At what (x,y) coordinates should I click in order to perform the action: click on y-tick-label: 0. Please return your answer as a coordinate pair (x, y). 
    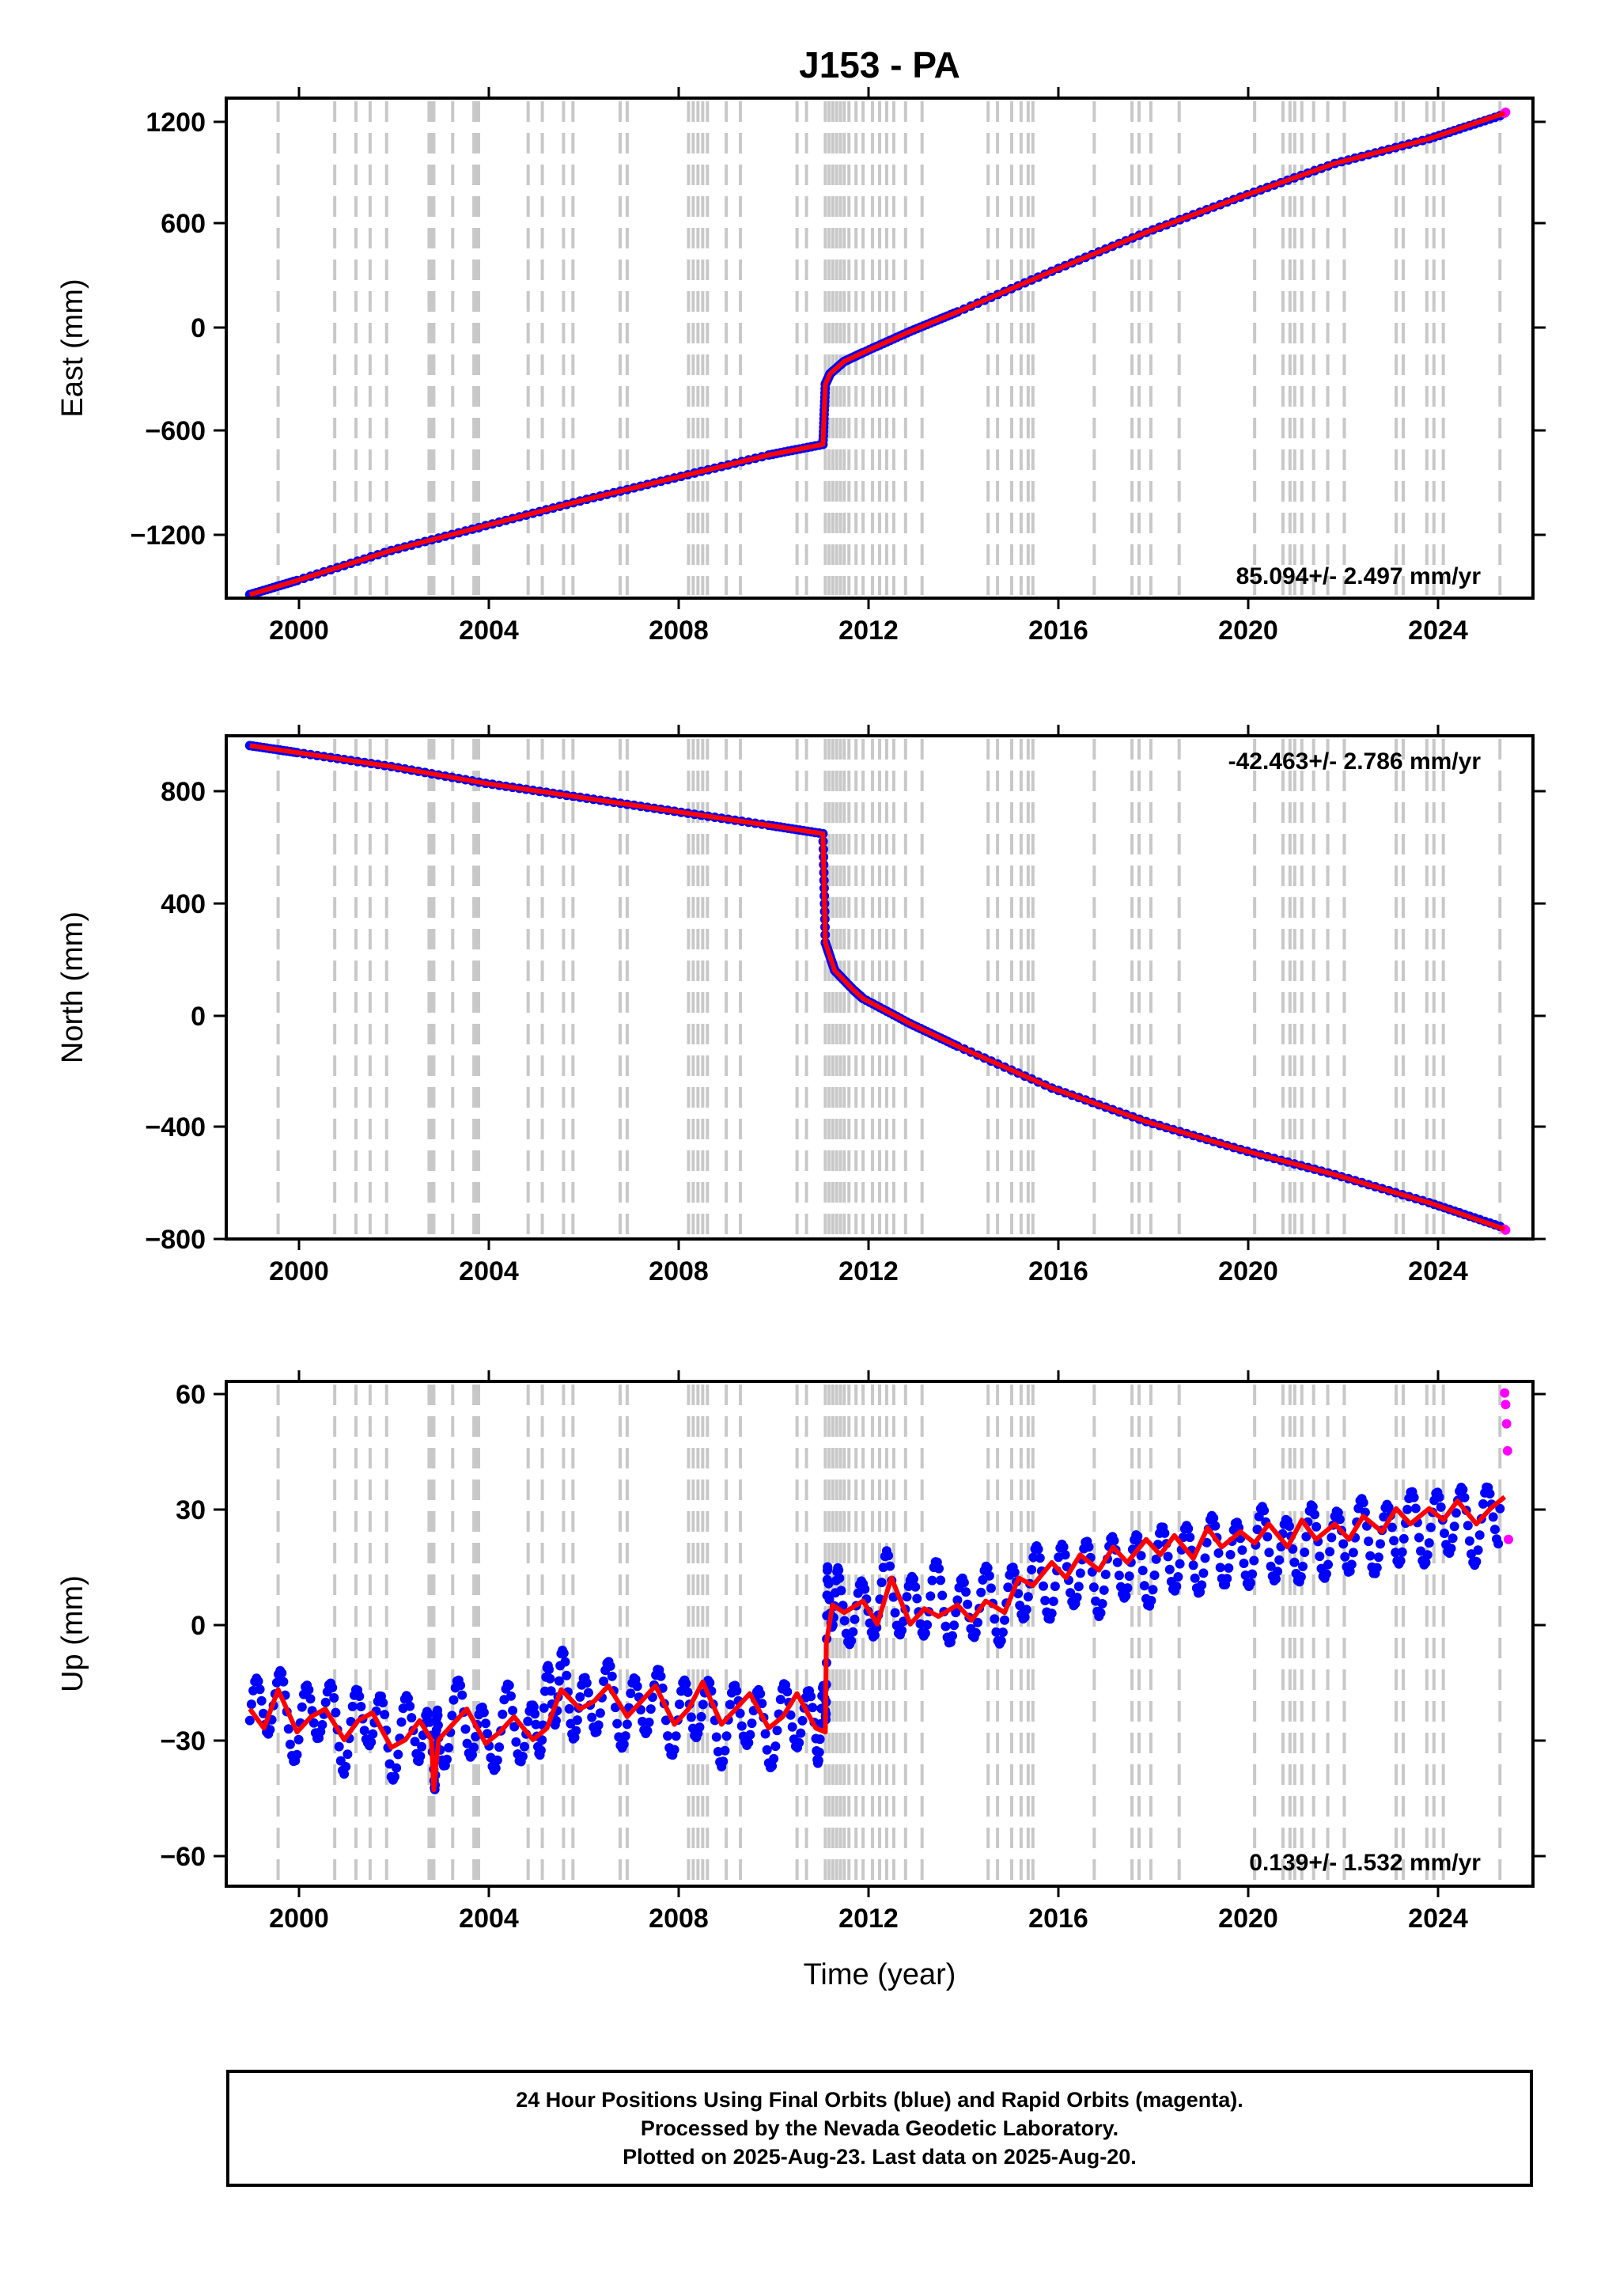
    Looking at the image, I should click on (199, 1017).